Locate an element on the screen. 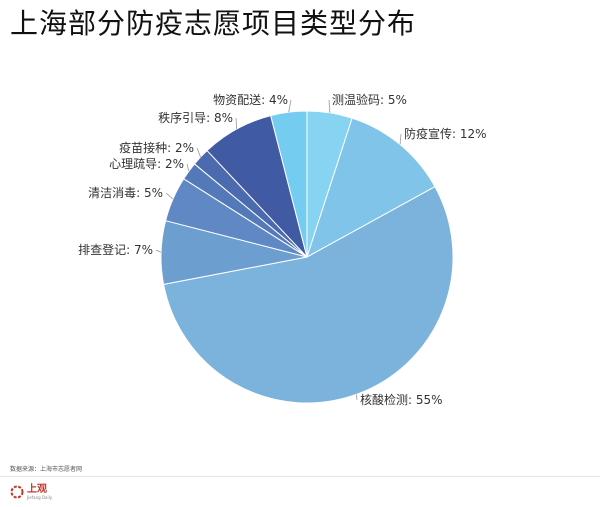  publisher-logo: 上观 Jiefang Daily is located at coordinates (31, 492).